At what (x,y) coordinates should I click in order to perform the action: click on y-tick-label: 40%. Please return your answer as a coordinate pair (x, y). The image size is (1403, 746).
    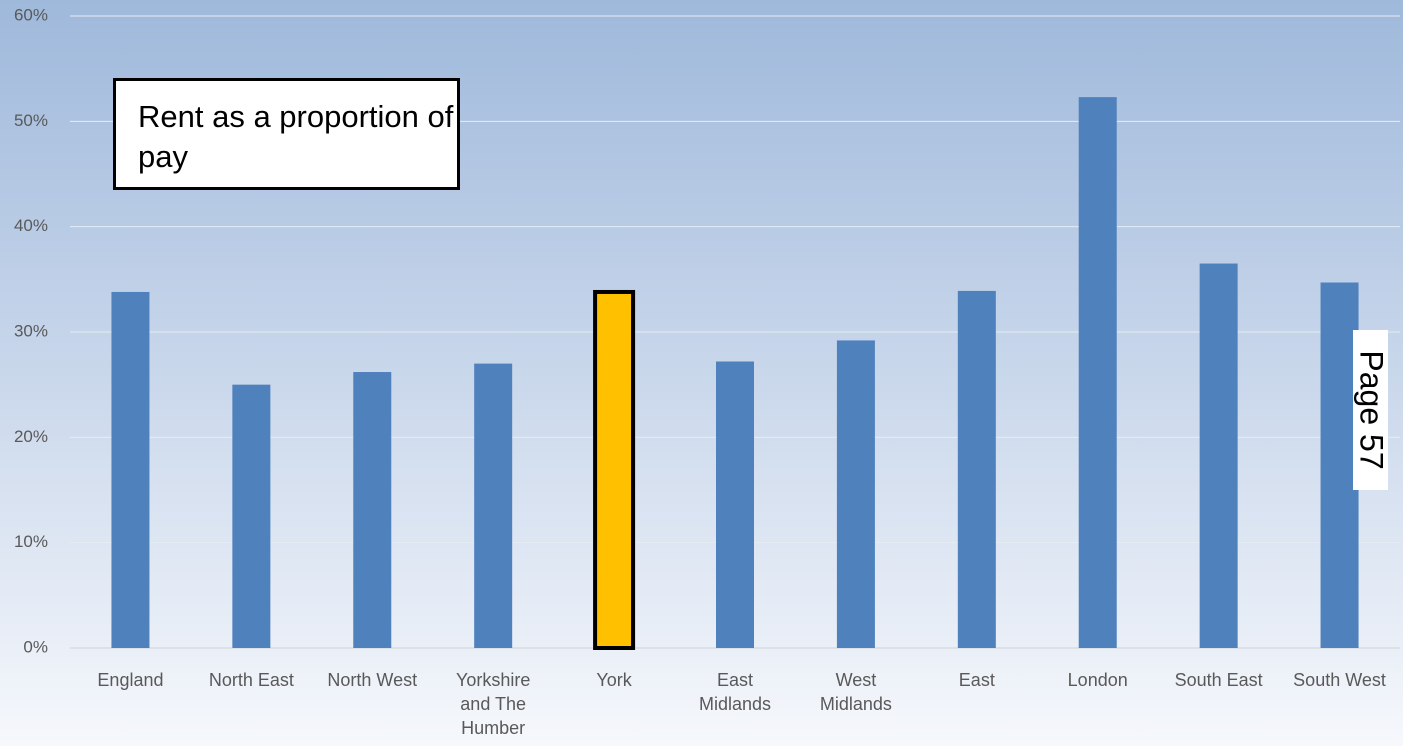
    Looking at the image, I should click on (31, 225).